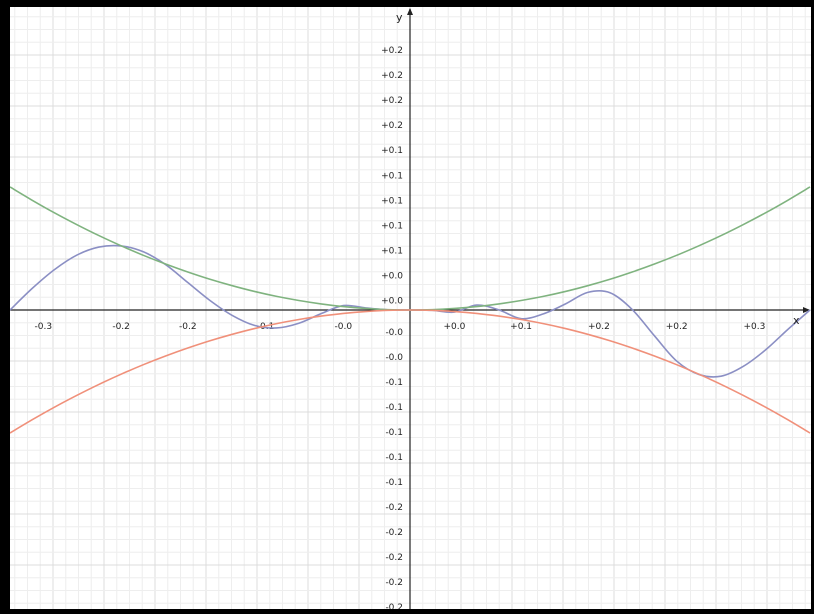 This screenshot has height=614, width=814. Describe the element at coordinates (796, 320) in the screenshot. I see `x-axis-label: x` at that location.